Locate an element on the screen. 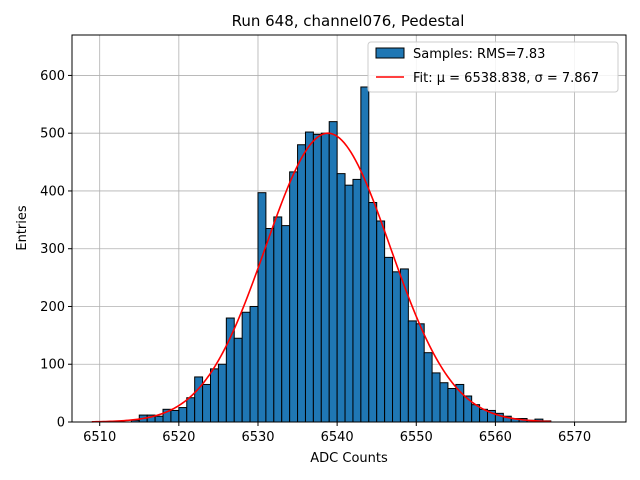 This screenshot has width=640, height=480. y-tick-label-2: 200 is located at coordinates (52, 307).